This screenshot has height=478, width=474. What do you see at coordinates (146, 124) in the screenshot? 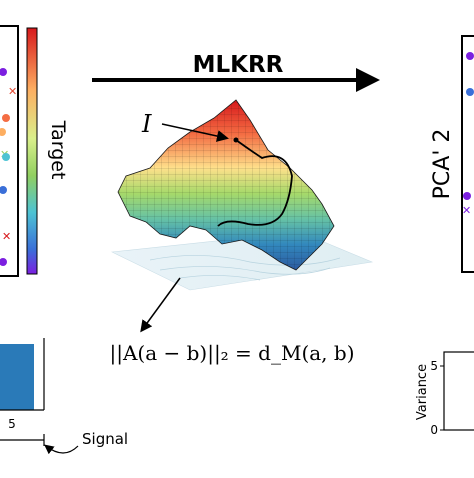
I see `point-label: I` at bounding box center [146, 124].